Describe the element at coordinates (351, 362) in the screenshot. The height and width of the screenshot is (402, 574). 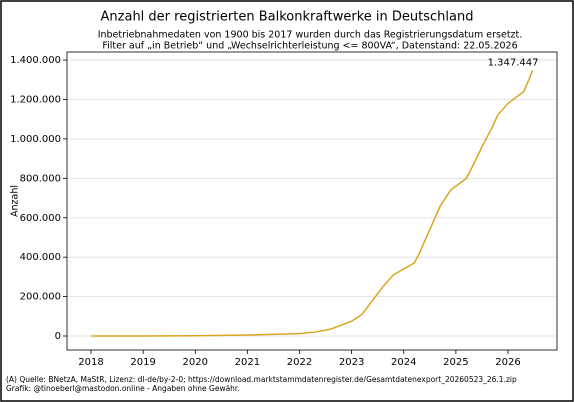
I see `x-tick-label: 2023` at that location.